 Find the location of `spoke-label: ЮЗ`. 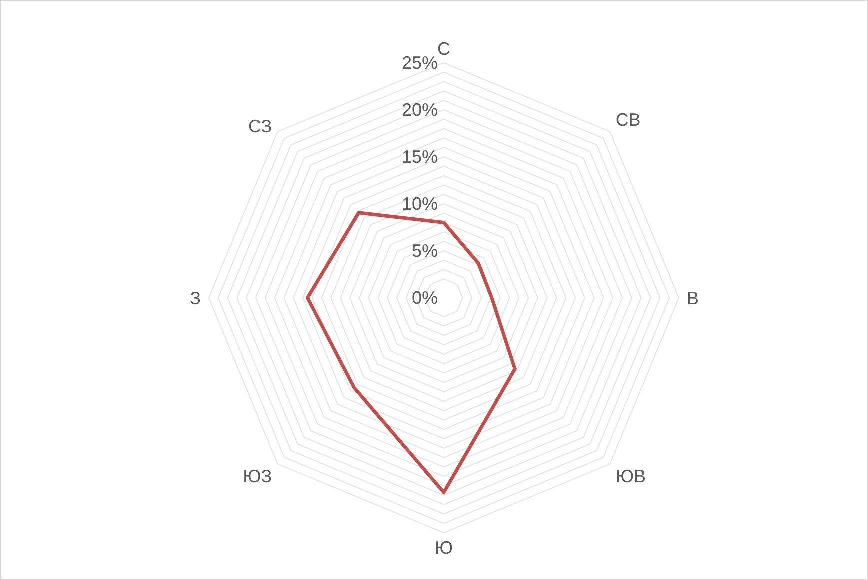

spoke-label: ЮЗ is located at coordinates (257, 476).